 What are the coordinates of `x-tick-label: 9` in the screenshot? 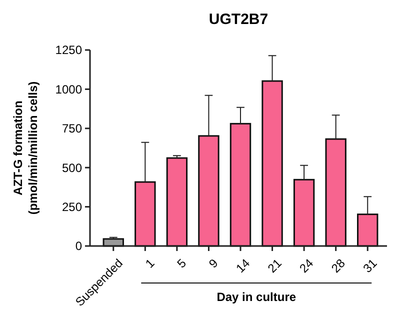 It's located at (214, 263).